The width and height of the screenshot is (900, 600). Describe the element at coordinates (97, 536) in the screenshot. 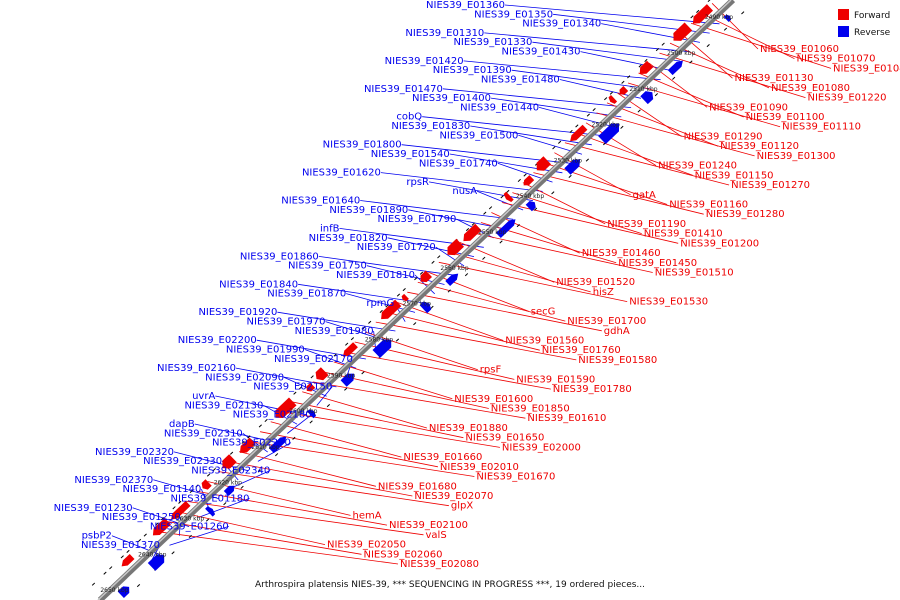

I see `reverse-gene-label: psbP2` at that location.